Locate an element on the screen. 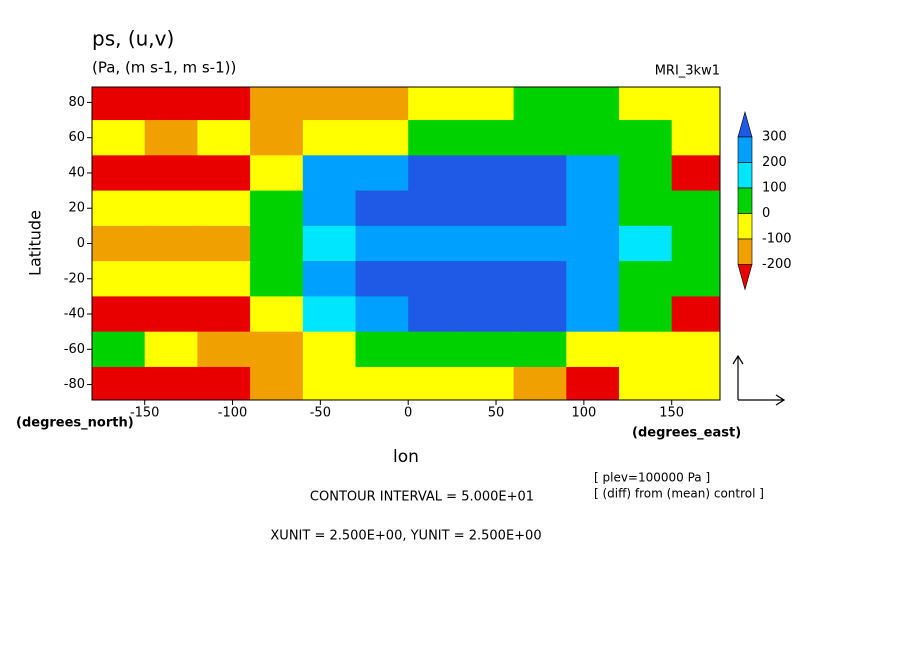  y-tick-label: -40 is located at coordinates (74, 314).